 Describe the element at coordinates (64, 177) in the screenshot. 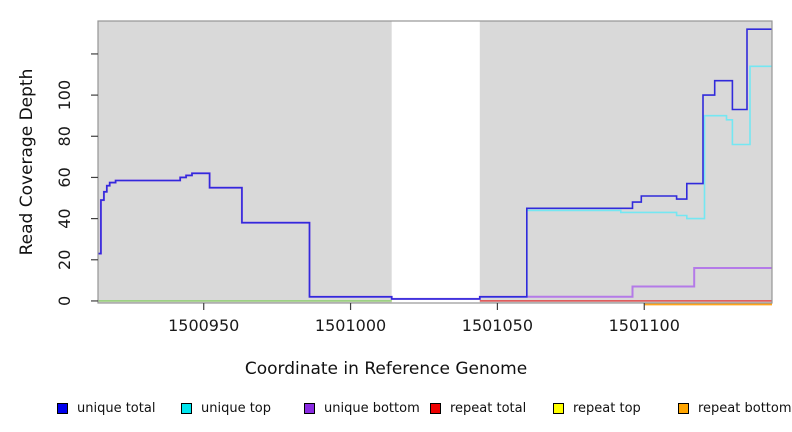

I see `y-tick-label: 60` at that location.